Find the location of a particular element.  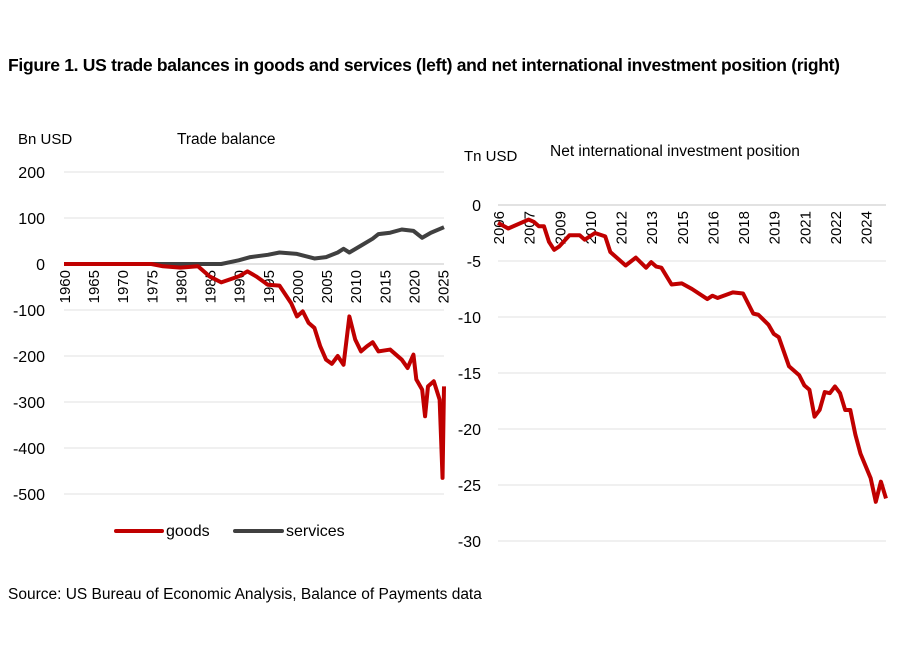

left-x-tick-label: 1980 is located at coordinates (181, 286).